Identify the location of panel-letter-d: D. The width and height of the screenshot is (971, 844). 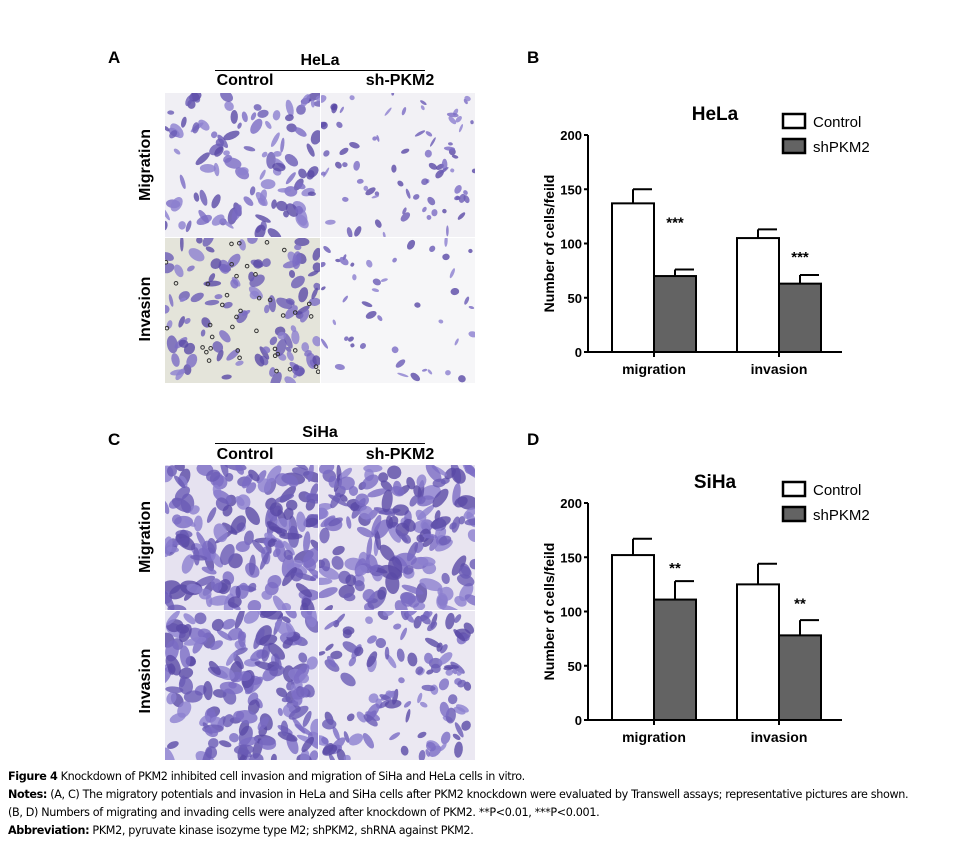
(533, 439).